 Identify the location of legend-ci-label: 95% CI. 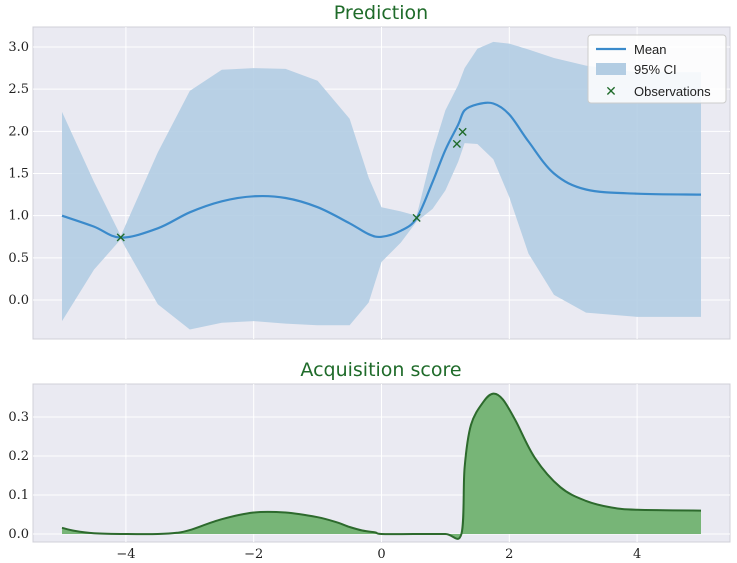
(655, 69).